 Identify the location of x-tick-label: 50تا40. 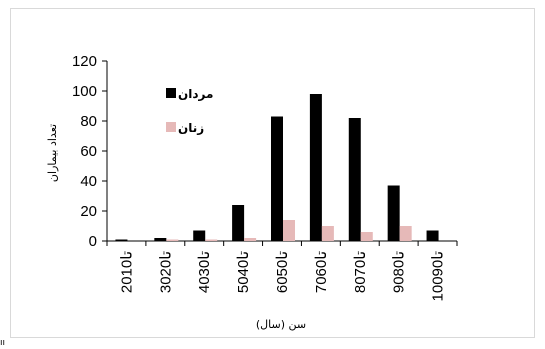
(243, 272).